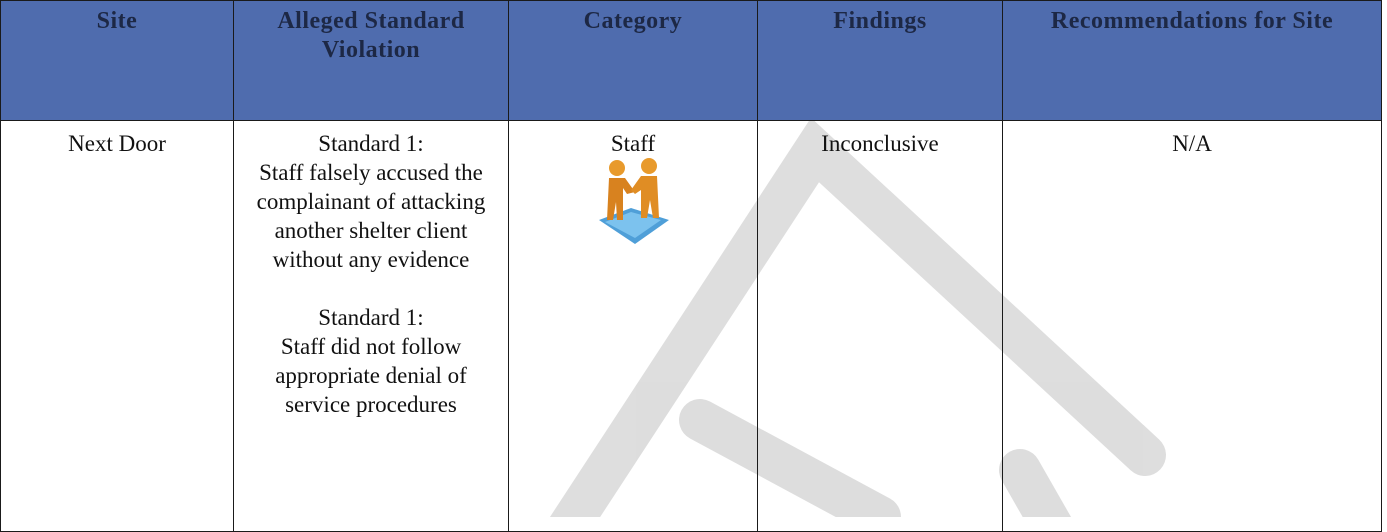  Describe the element at coordinates (880, 326) in the screenshot. I see `findings-cell: Inconclusive` at that location.